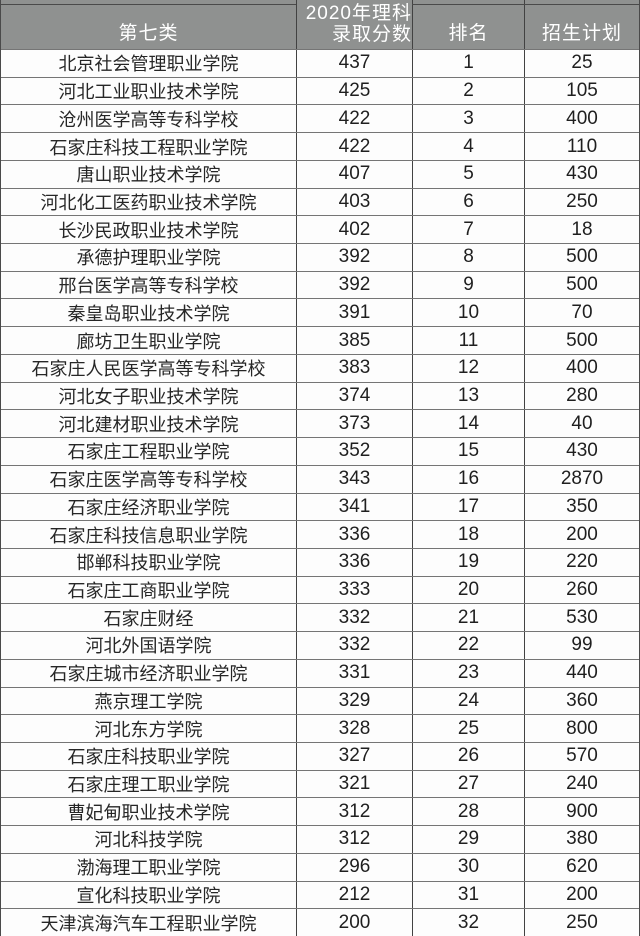 The image size is (640, 936). Describe the element at coordinates (354, 396) in the screenshot. I see `score-cell: 374` at that location.